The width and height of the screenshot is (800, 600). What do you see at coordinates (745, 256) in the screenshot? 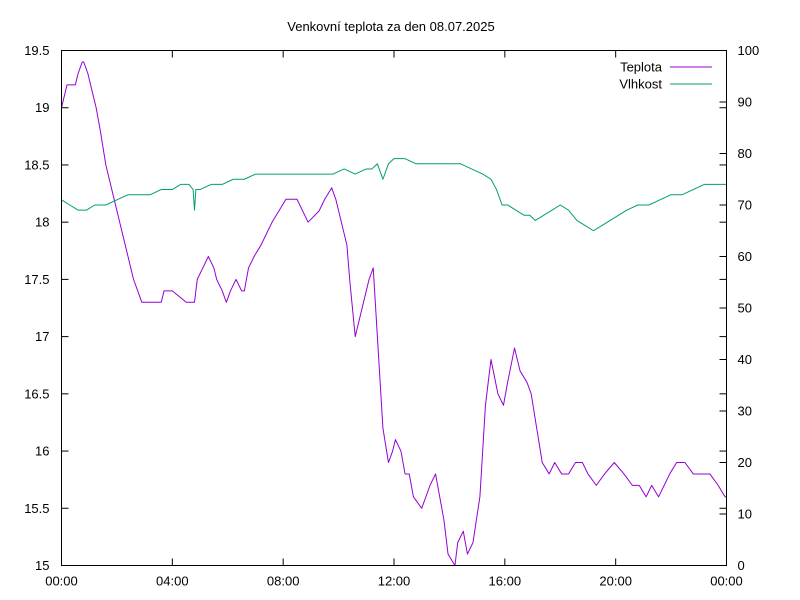
I see `y2-tick-label: 60` at bounding box center [745, 256].